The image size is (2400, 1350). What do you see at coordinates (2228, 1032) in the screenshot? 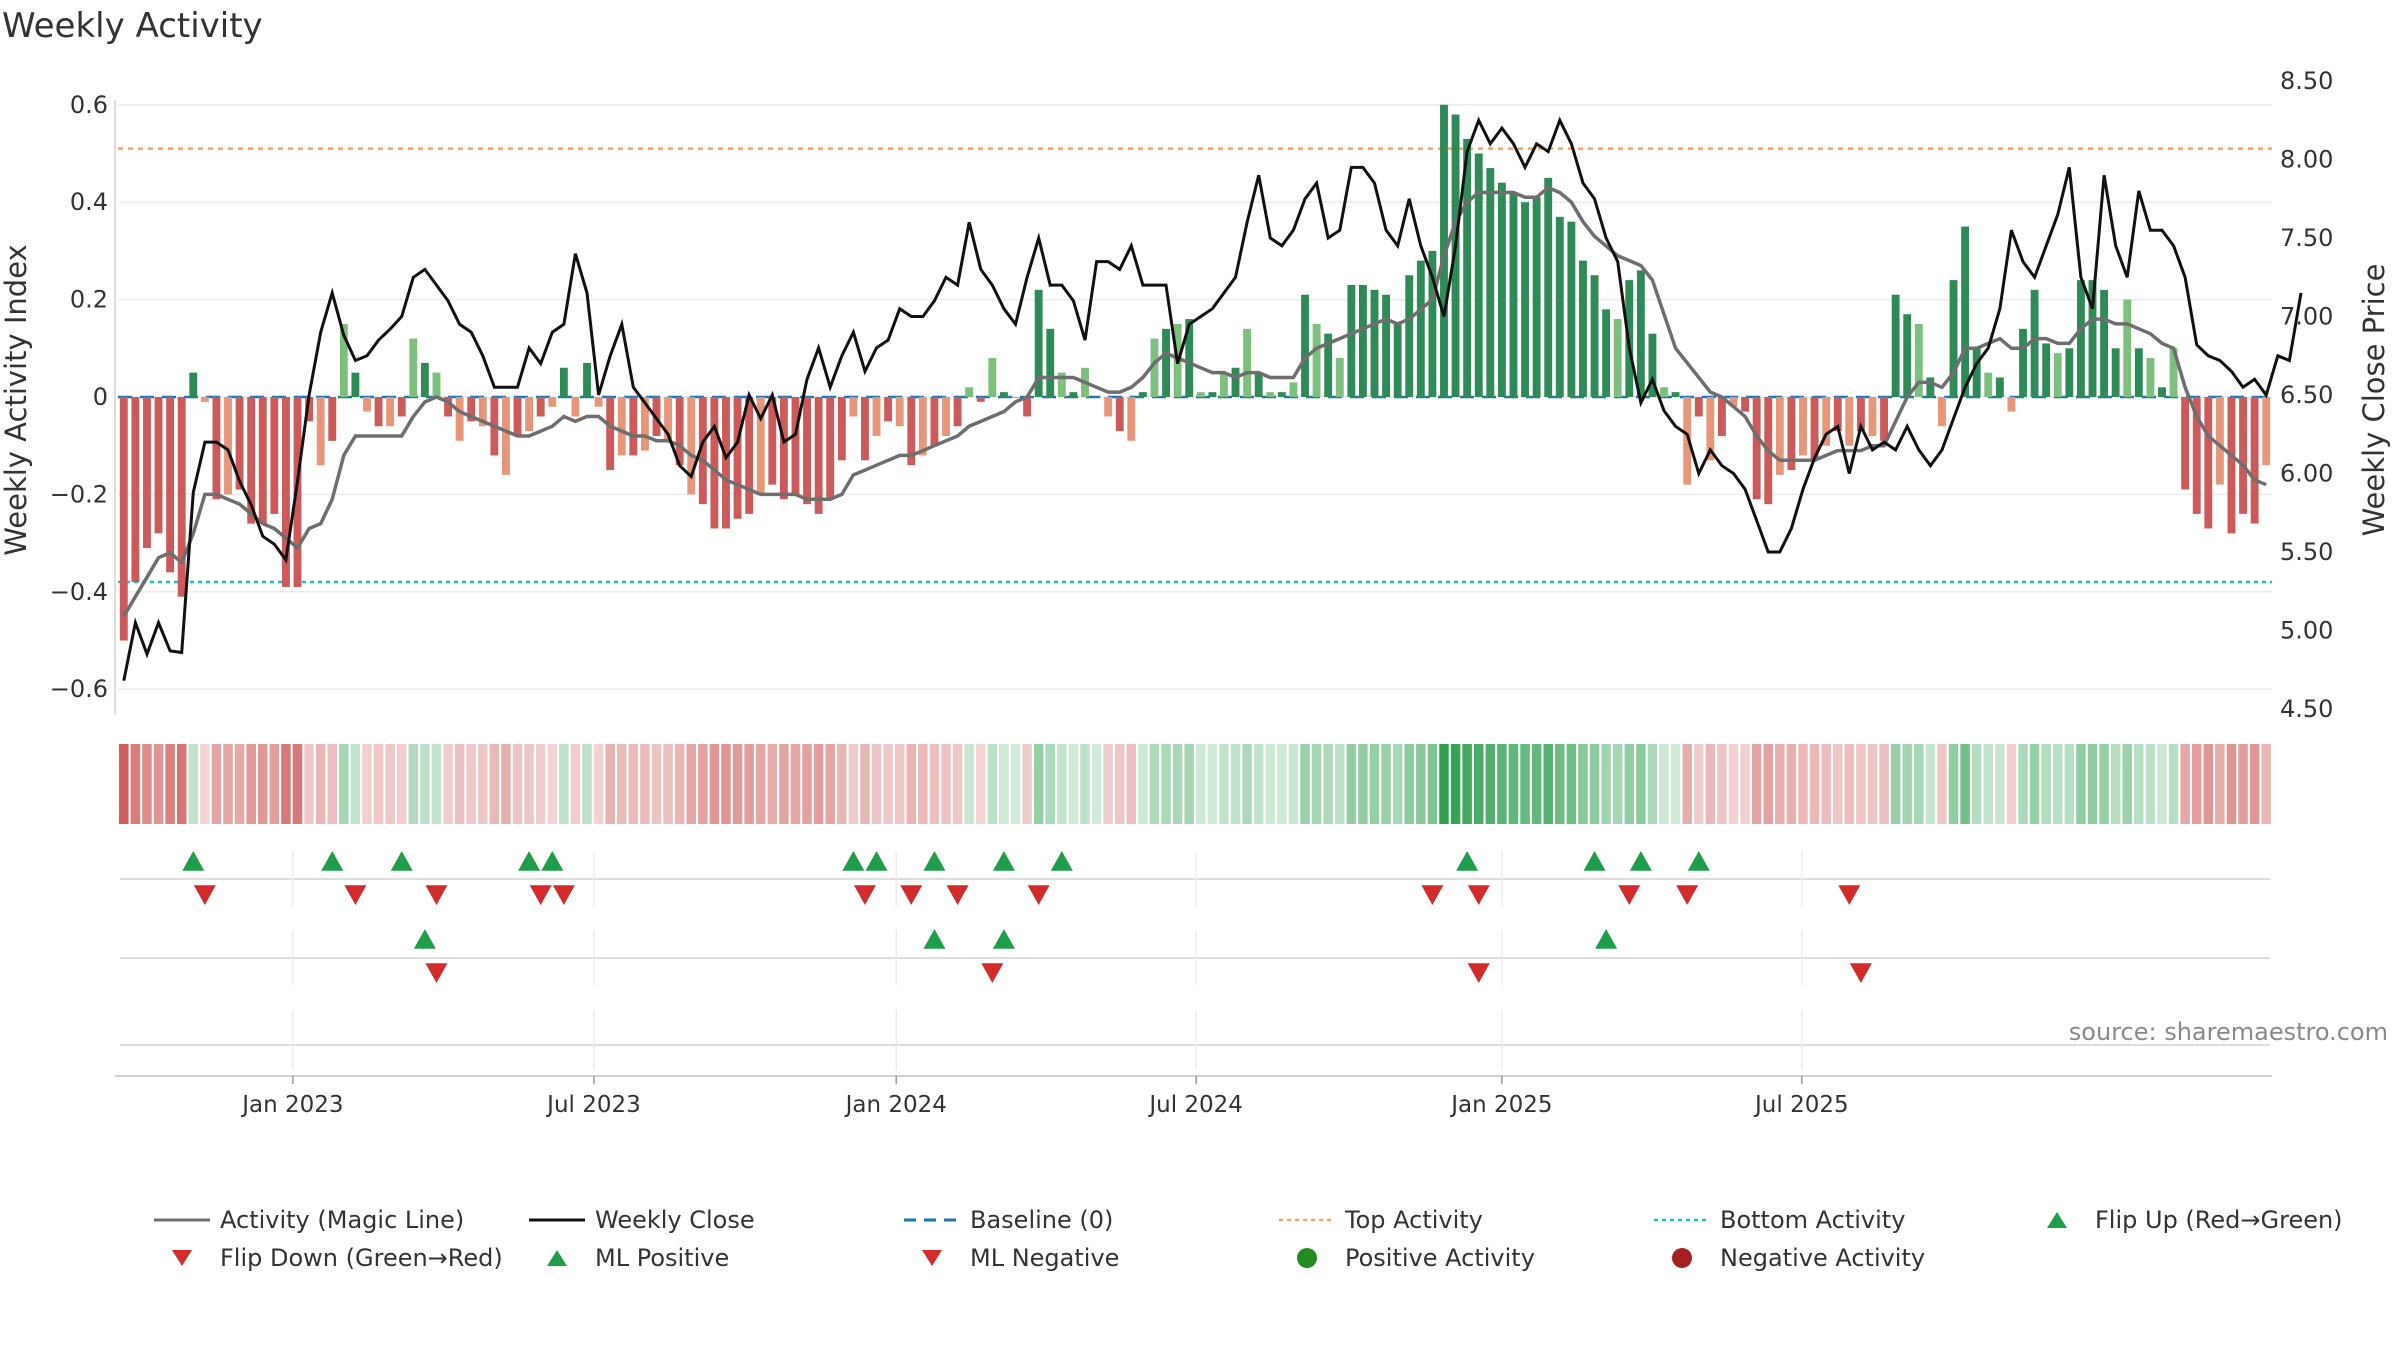
I see `source-note: source: sharemaestro.com` at bounding box center [2228, 1032].